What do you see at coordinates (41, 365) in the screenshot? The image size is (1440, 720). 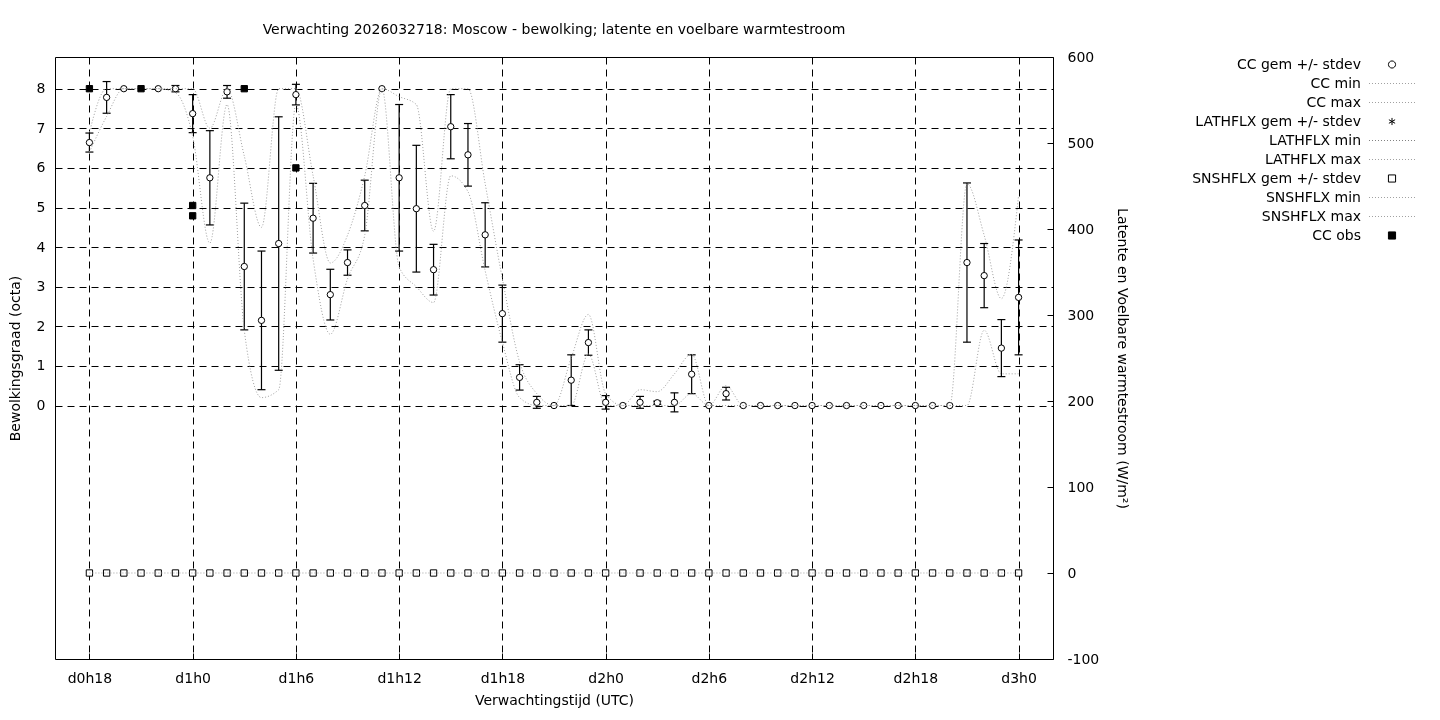 I see `y-tick-label: 1` at bounding box center [41, 365].